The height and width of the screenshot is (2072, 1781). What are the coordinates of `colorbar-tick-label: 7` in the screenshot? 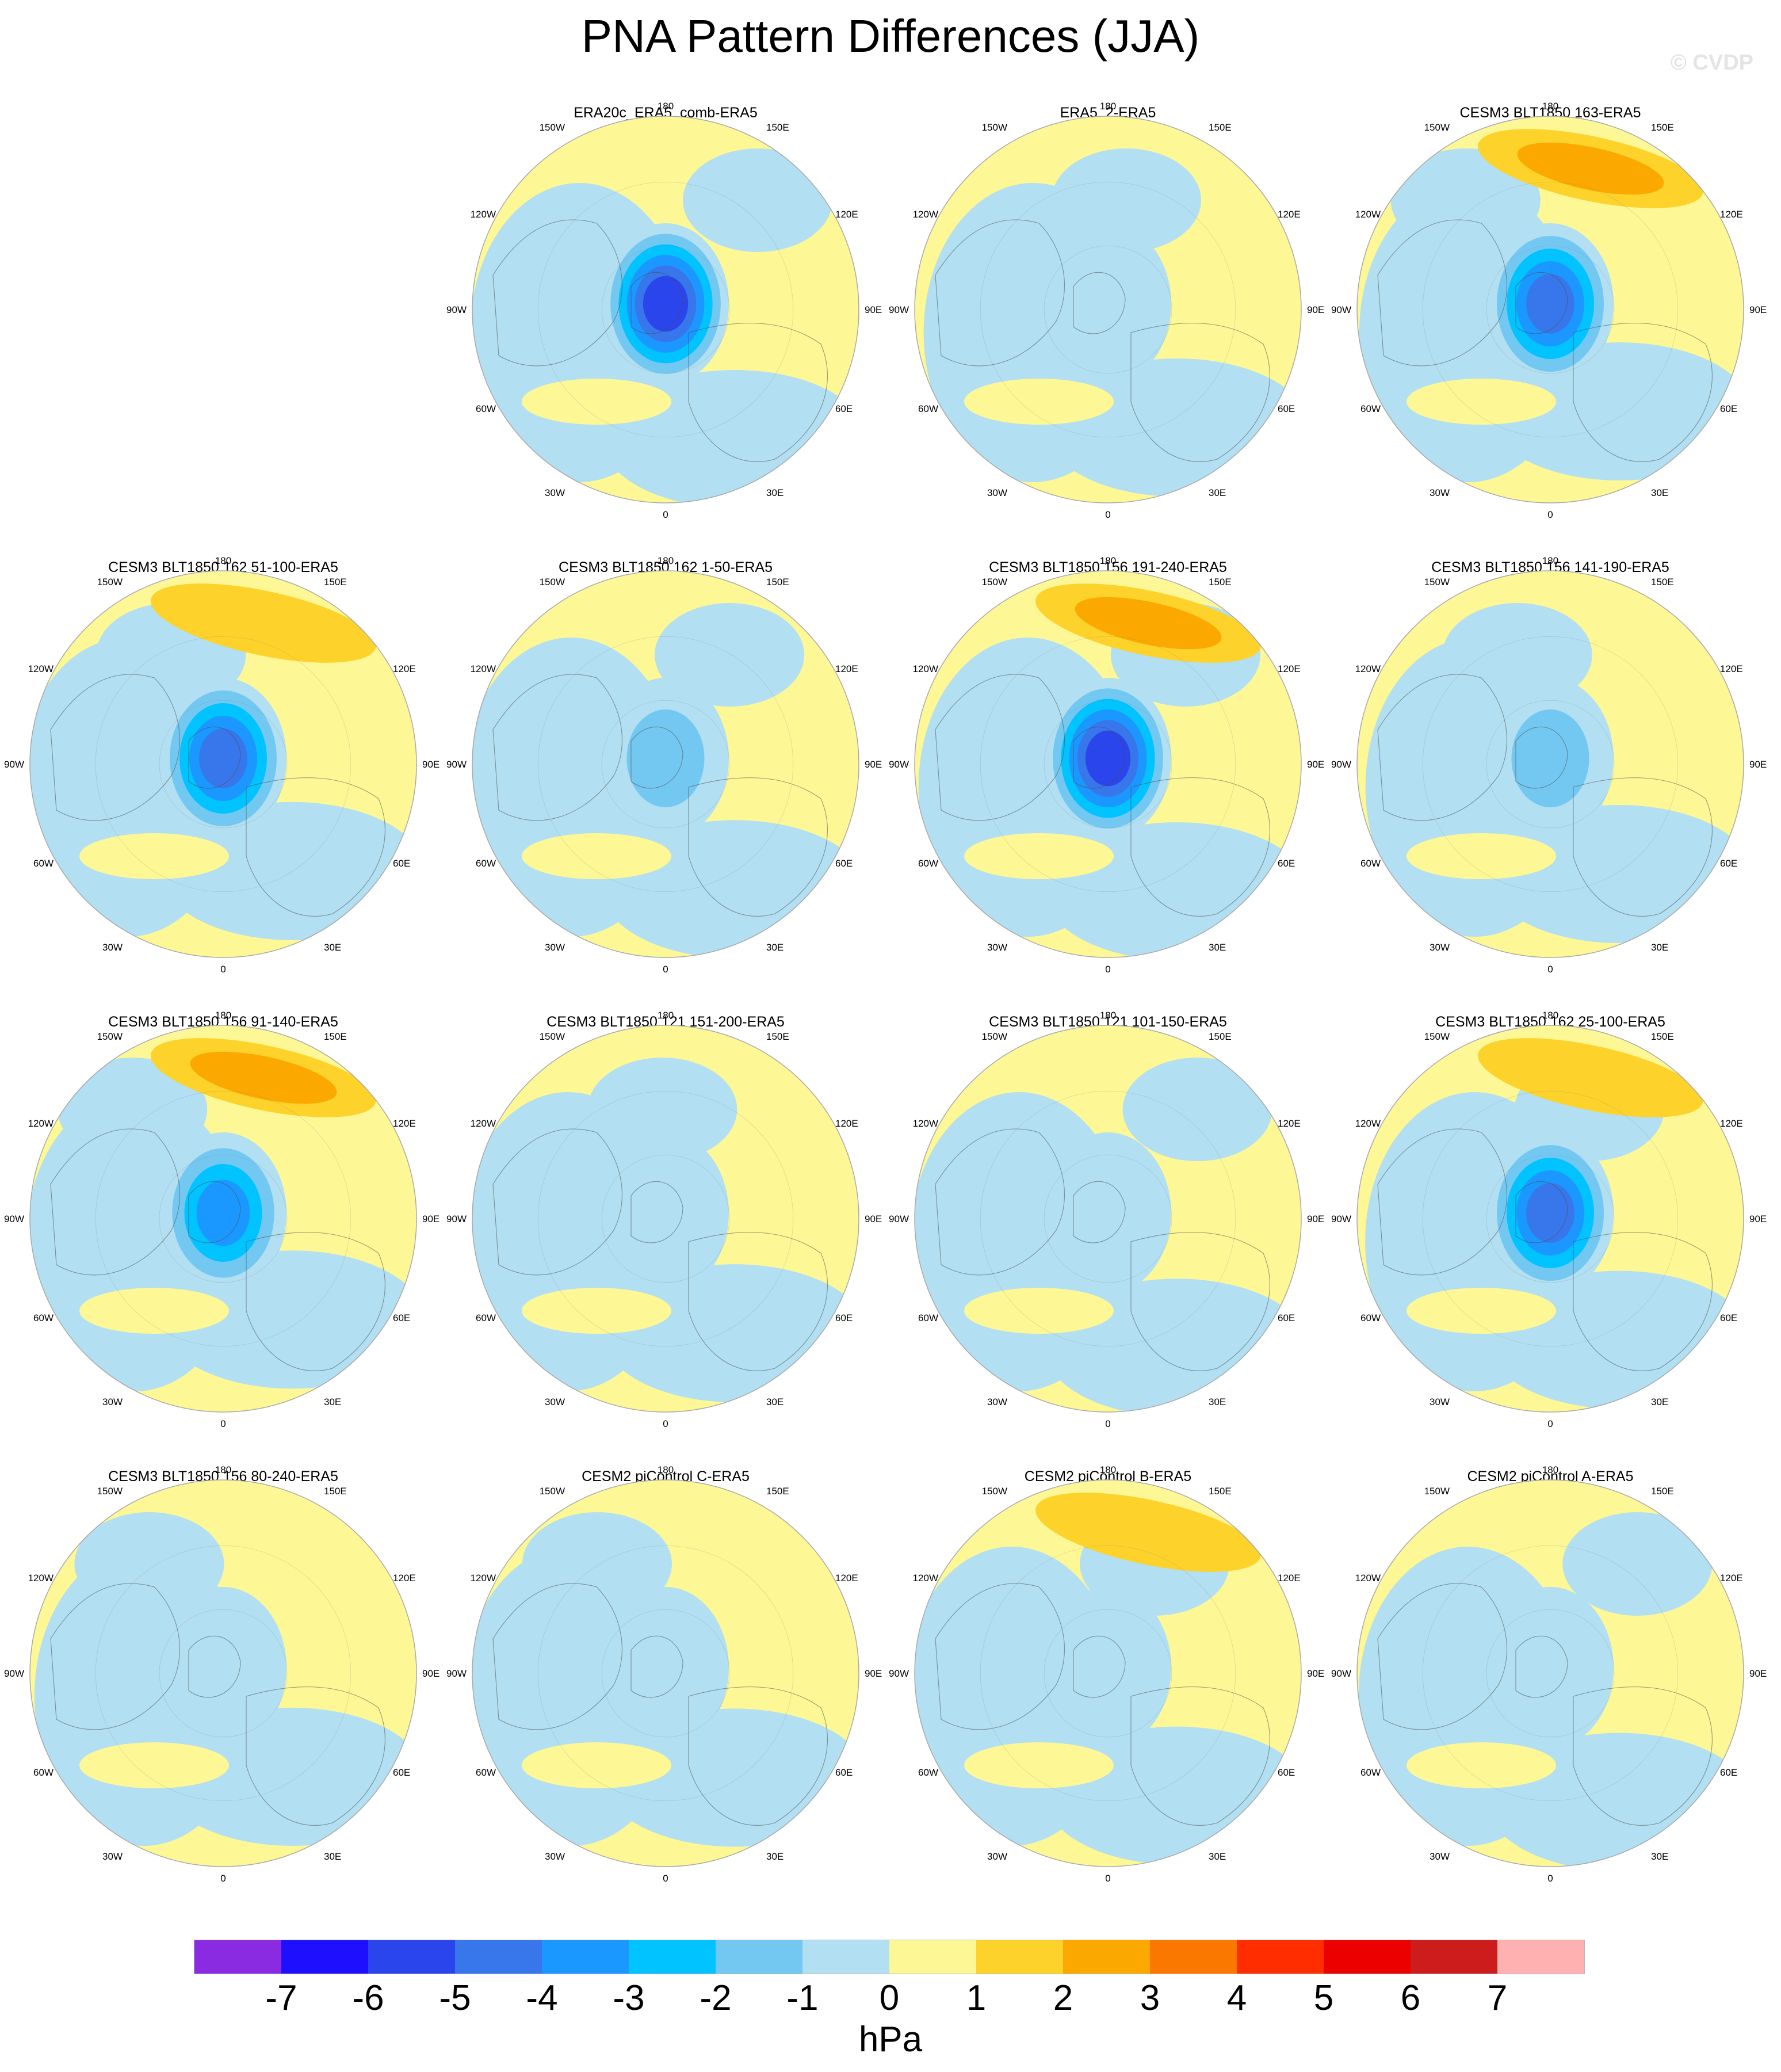 It's located at (1497, 1998).